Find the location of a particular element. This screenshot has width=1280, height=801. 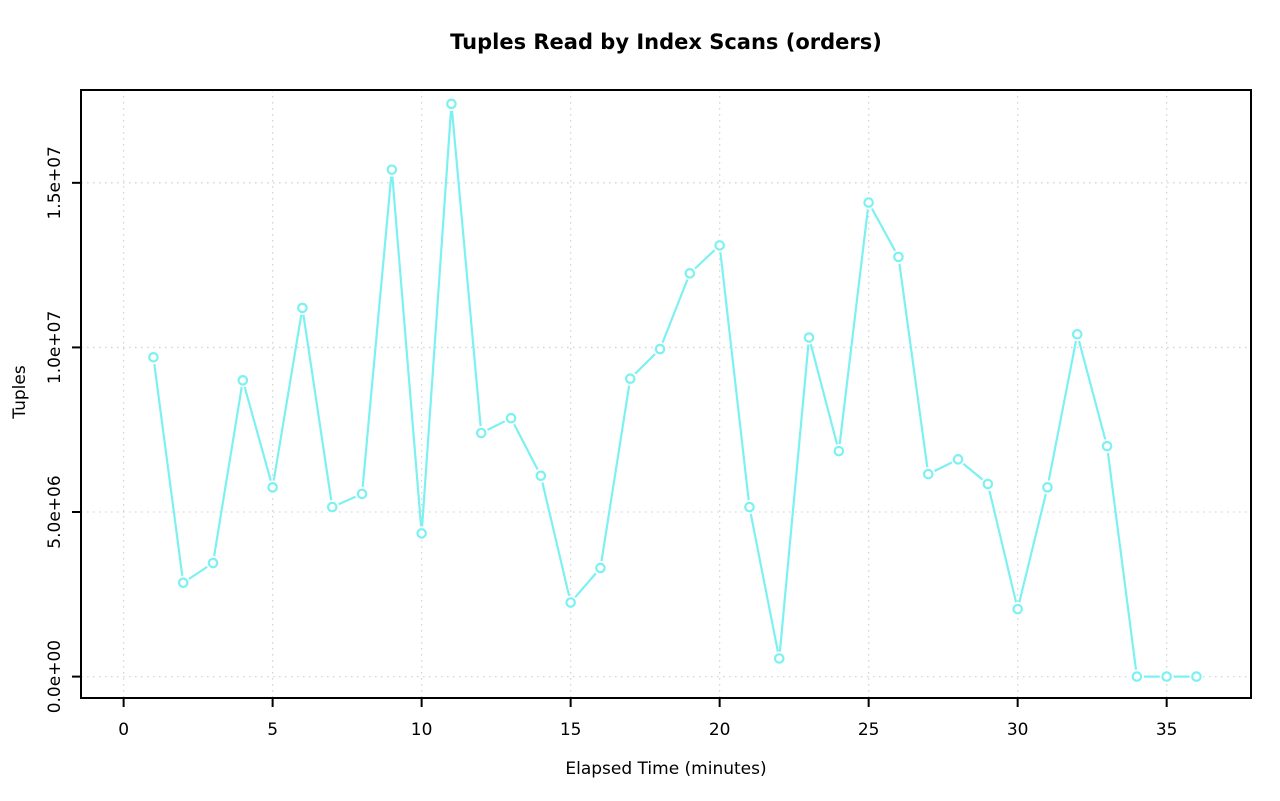

x-tick-label: 20 is located at coordinates (720, 730).